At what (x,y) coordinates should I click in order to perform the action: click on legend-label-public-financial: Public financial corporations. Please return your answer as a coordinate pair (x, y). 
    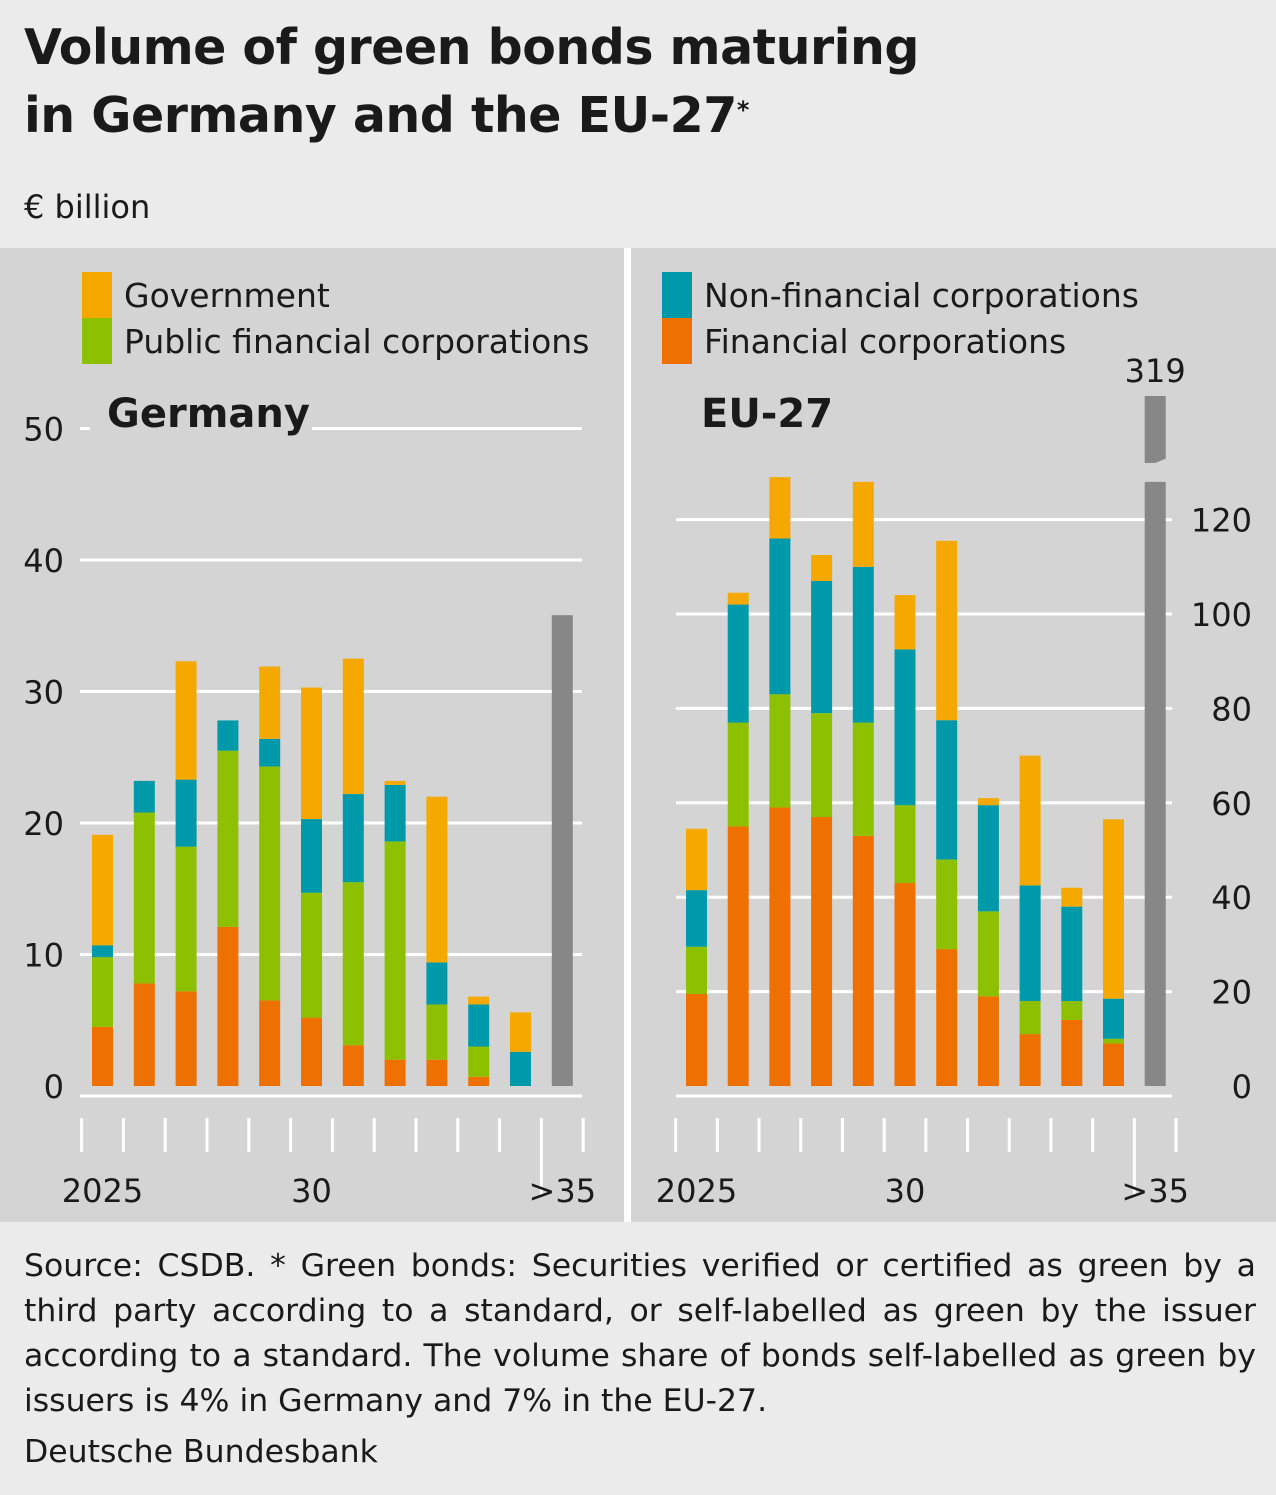
    Looking at the image, I should click on (357, 341).